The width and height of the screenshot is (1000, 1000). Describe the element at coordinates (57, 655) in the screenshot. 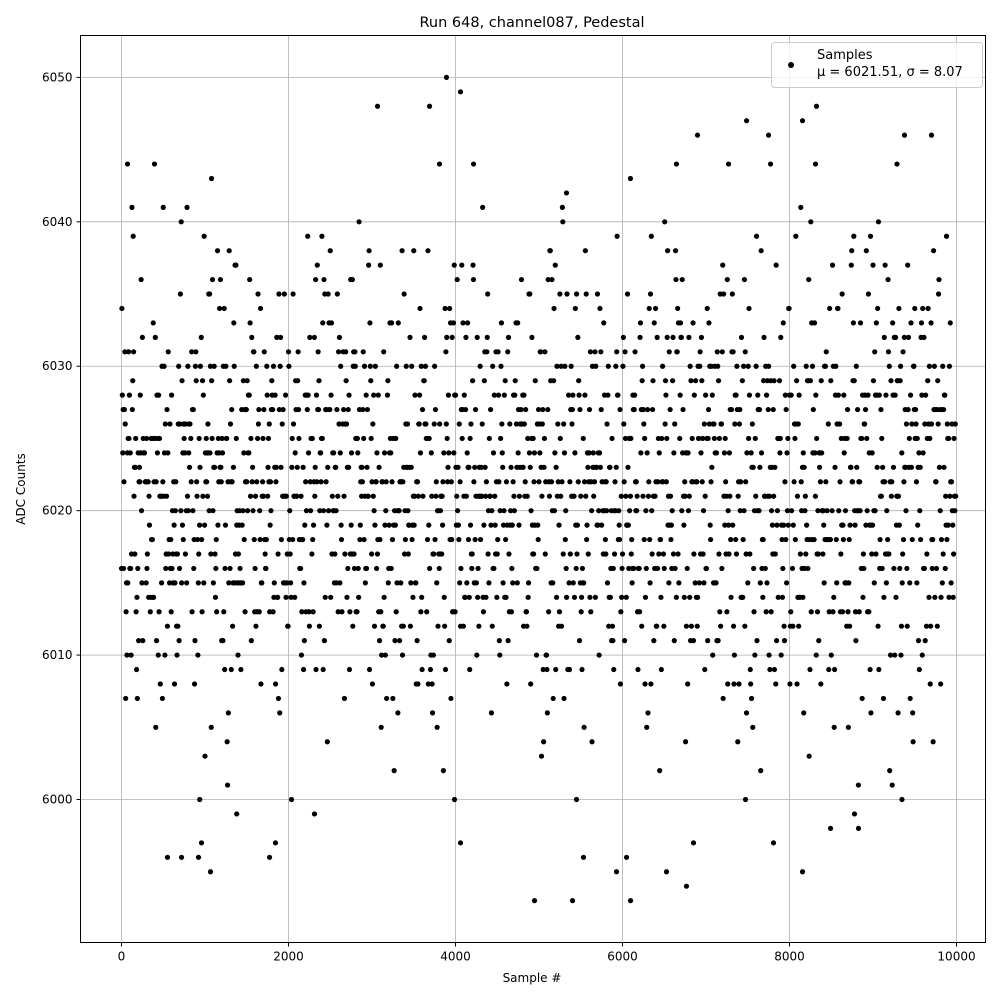

I see `y-tick-label: 6010` at that location.